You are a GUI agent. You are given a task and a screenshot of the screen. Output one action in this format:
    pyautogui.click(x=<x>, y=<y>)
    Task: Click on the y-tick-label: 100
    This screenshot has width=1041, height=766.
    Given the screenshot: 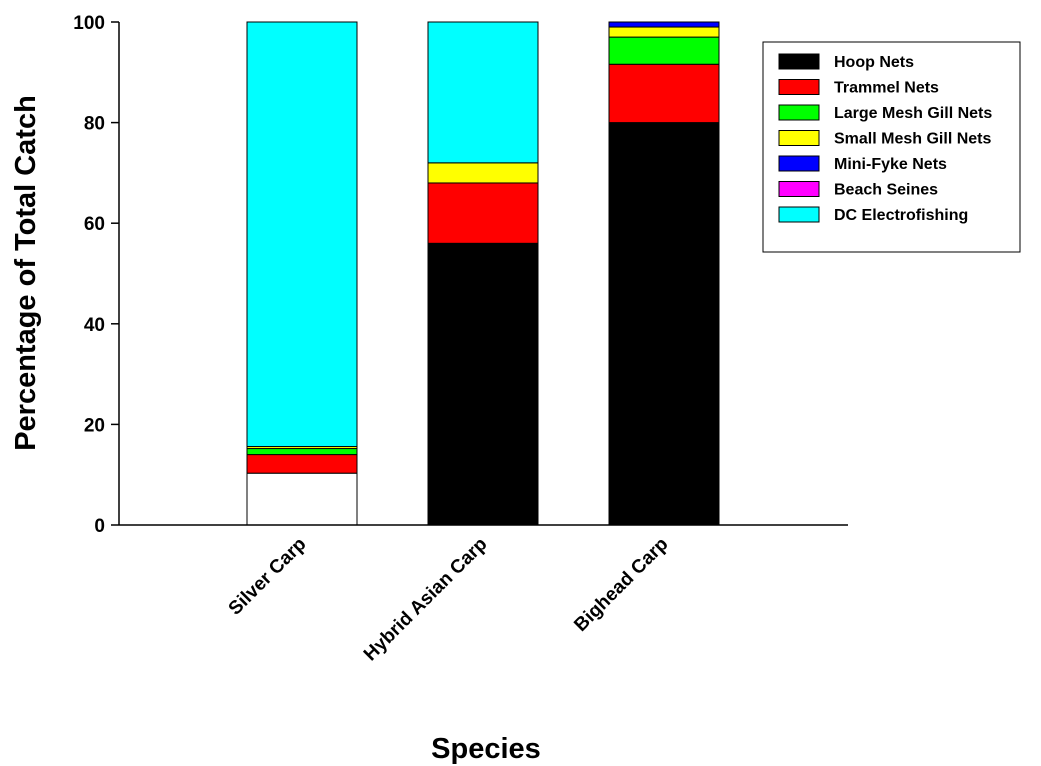 What is the action you would take?
    pyautogui.click(x=89, y=23)
    